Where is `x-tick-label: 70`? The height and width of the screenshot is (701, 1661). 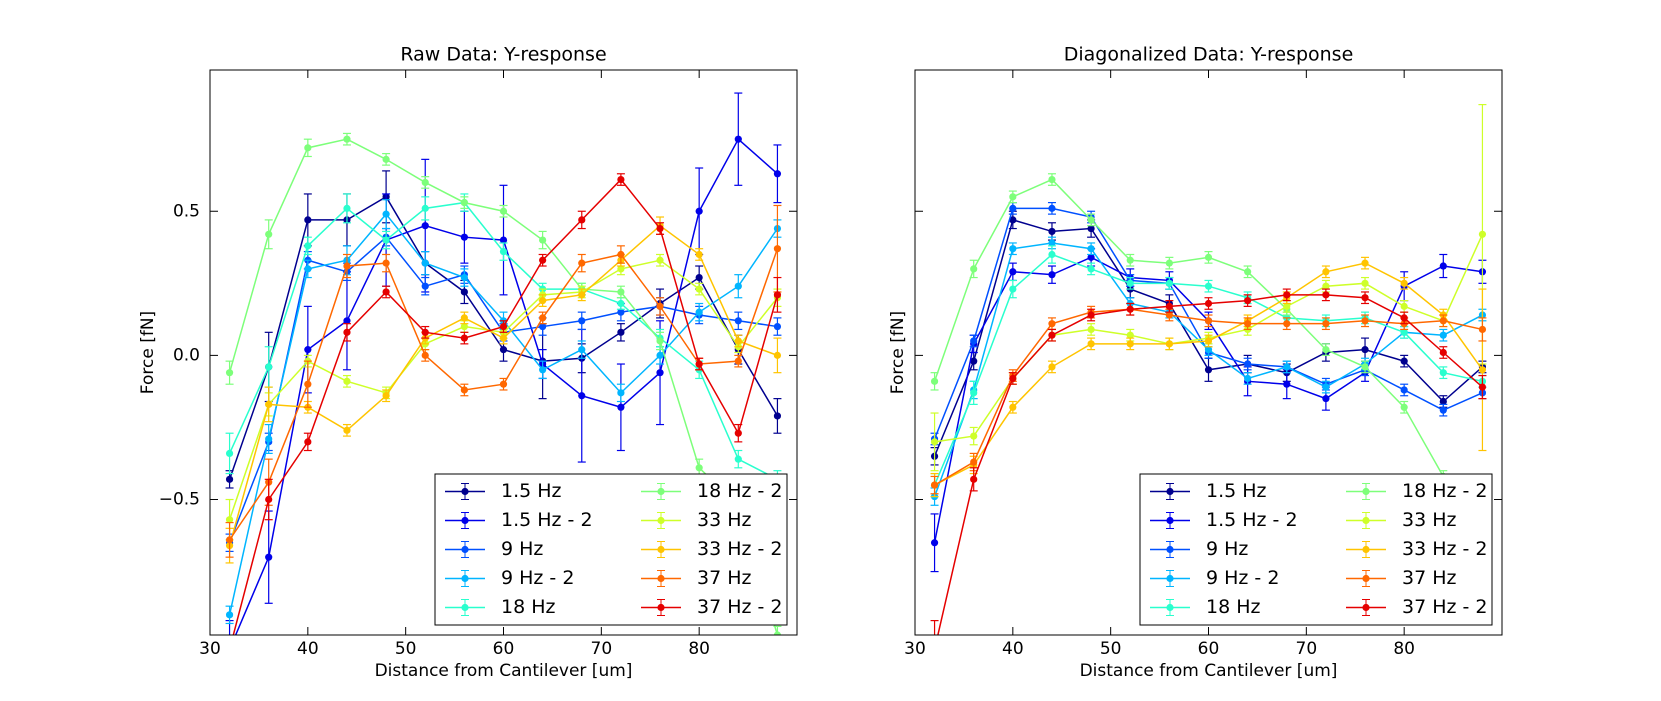 x-tick-label: 70 is located at coordinates (1307, 649).